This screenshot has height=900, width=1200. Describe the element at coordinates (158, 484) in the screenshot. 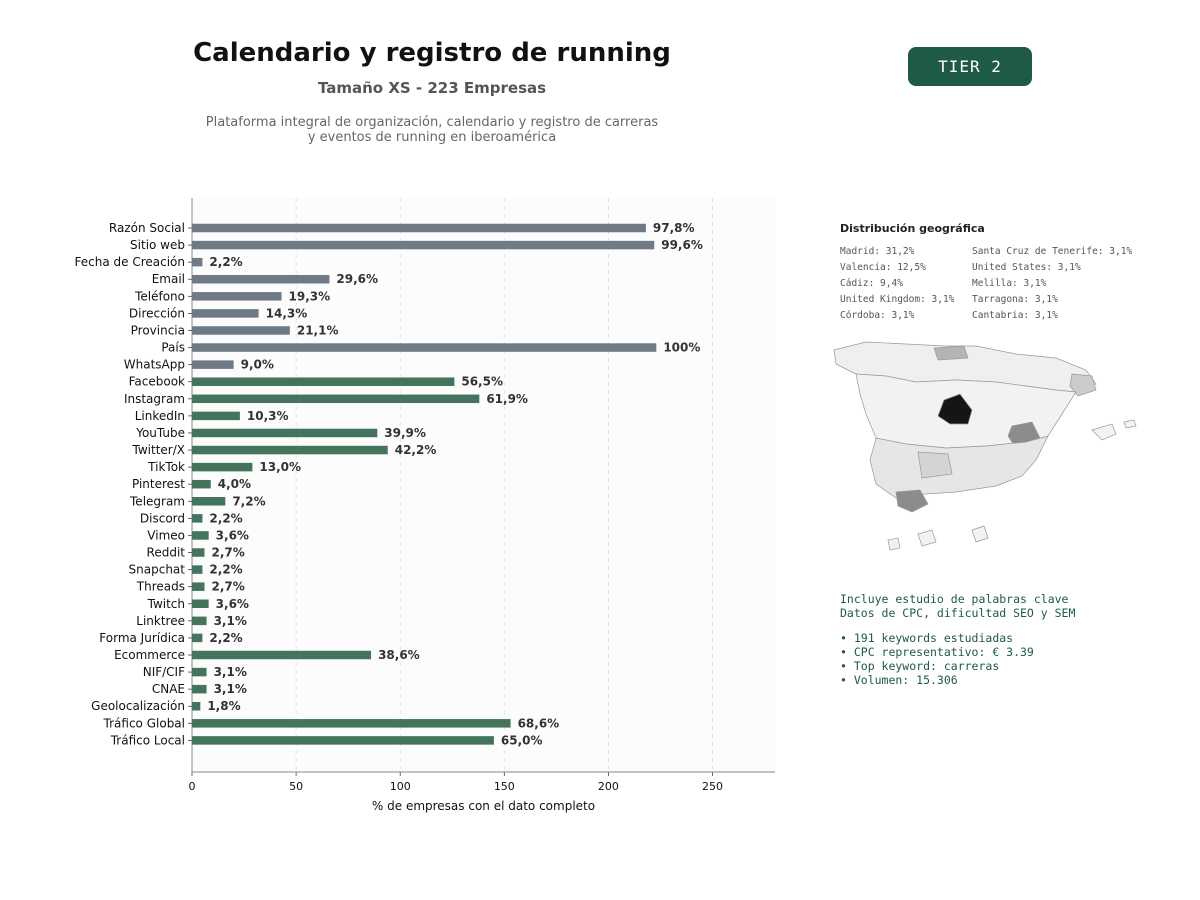

I see `category-label: Pinterest` at that location.